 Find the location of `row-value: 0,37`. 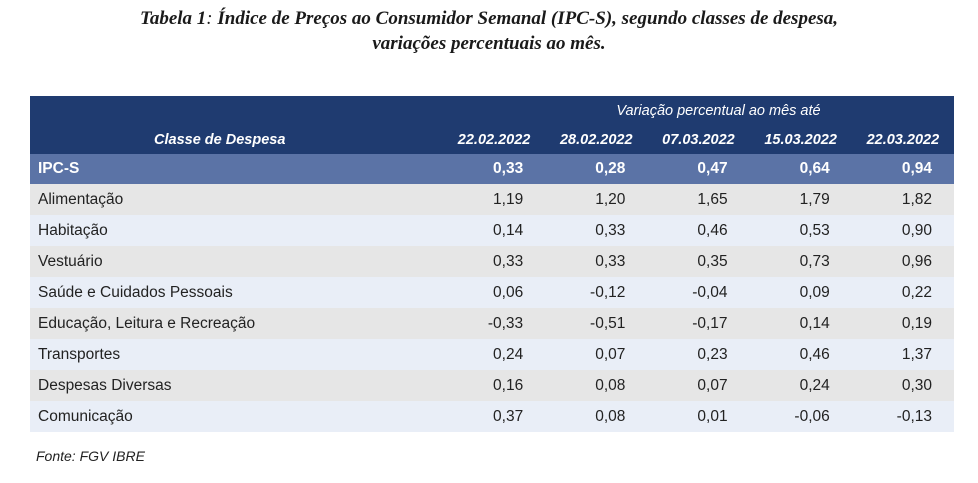

row-value: 0,37 is located at coordinates (494, 416).